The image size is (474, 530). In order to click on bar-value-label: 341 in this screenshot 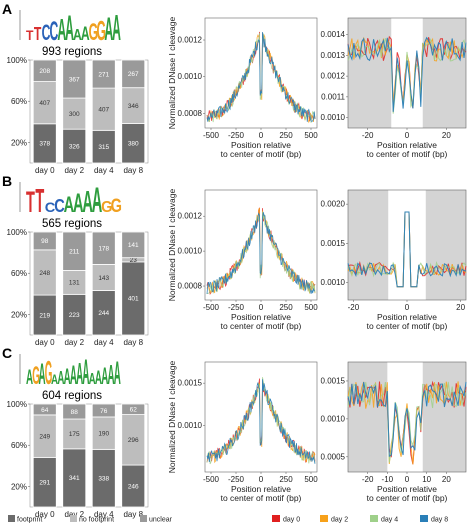, I will do `click(74, 478)`.